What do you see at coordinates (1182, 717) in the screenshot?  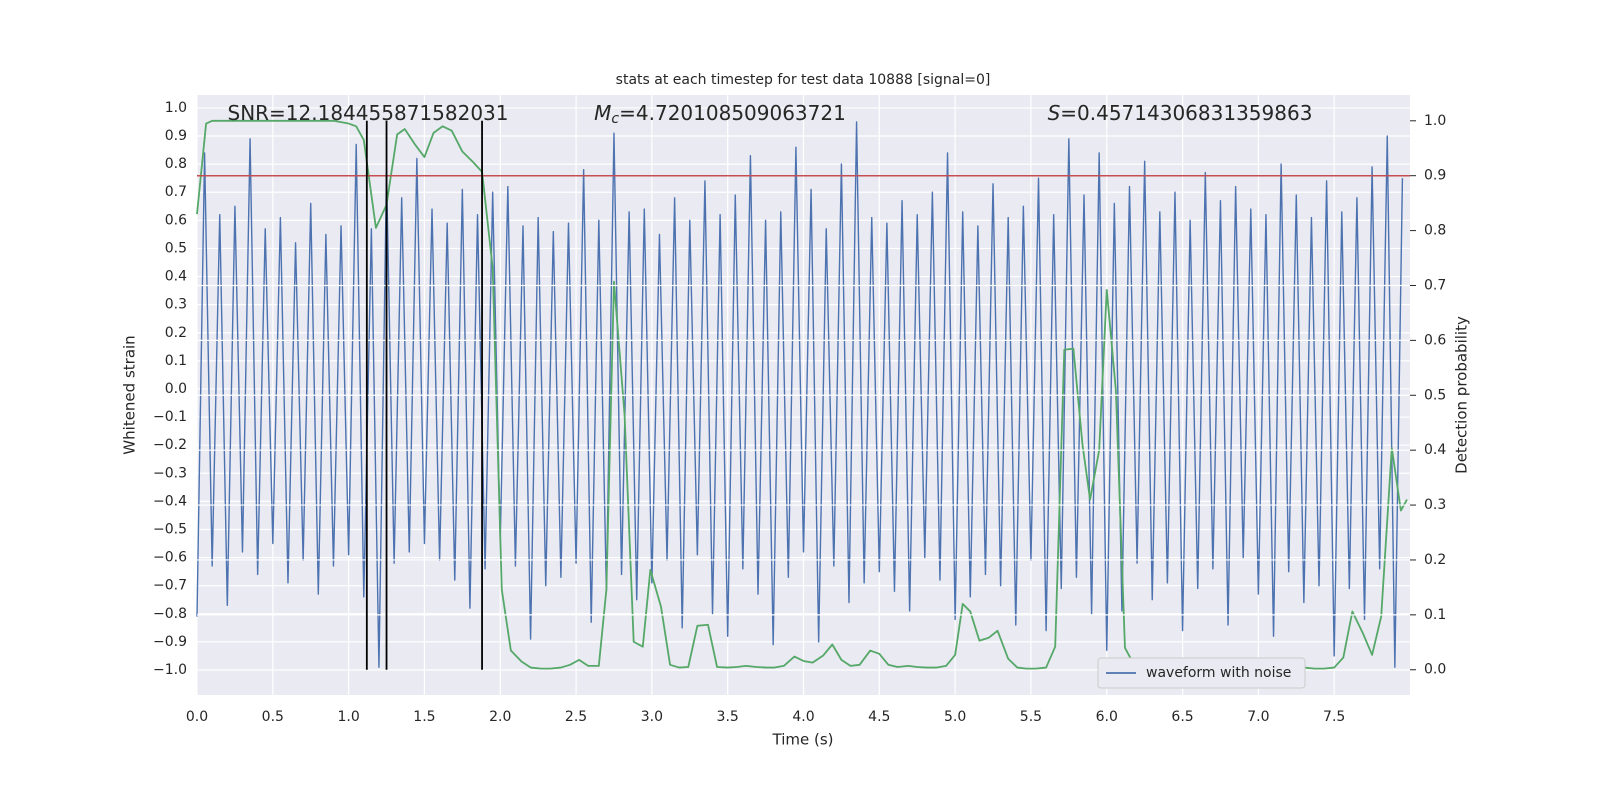 I see `x-tick-label: 6.5` at bounding box center [1182, 717].